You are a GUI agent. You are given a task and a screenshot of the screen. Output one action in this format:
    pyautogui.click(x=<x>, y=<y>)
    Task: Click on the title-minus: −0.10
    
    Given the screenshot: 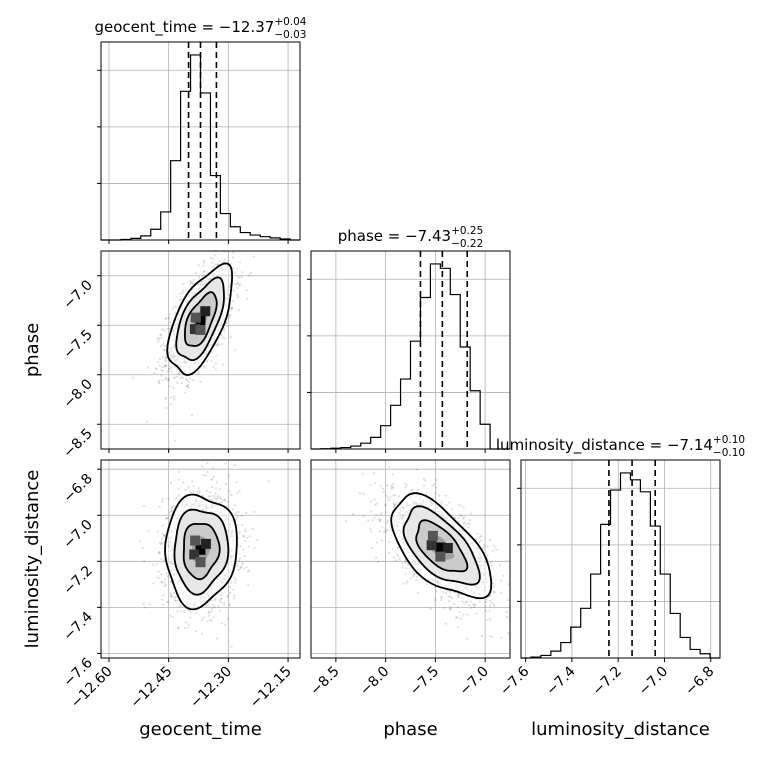 What is the action you would take?
    pyautogui.click(x=729, y=453)
    